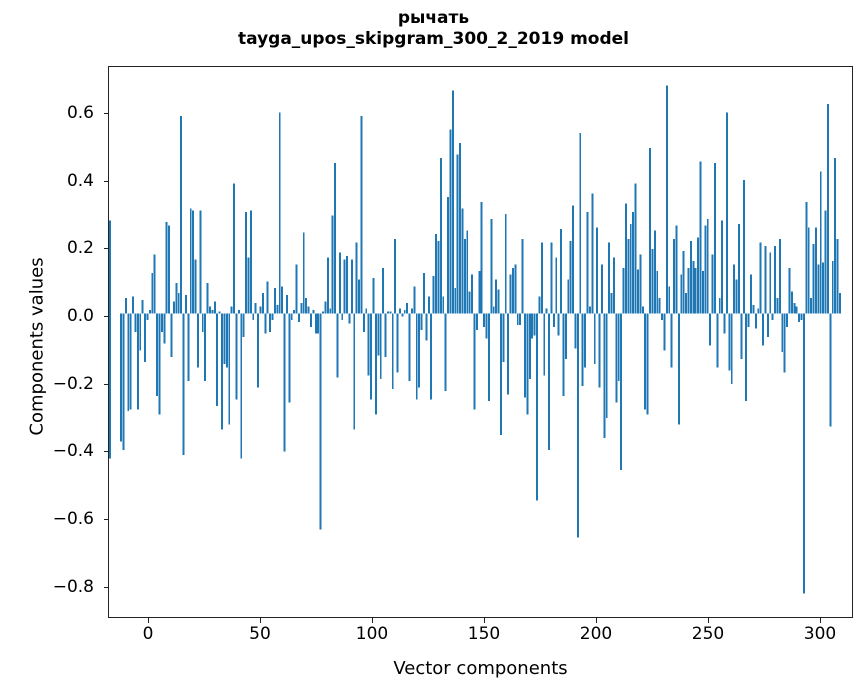  What do you see at coordinates (433, 39) in the screenshot?
I see `chart-title-line-2: tayga_upos_skipgram_300_2_2019 model` at bounding box center [433, 39].